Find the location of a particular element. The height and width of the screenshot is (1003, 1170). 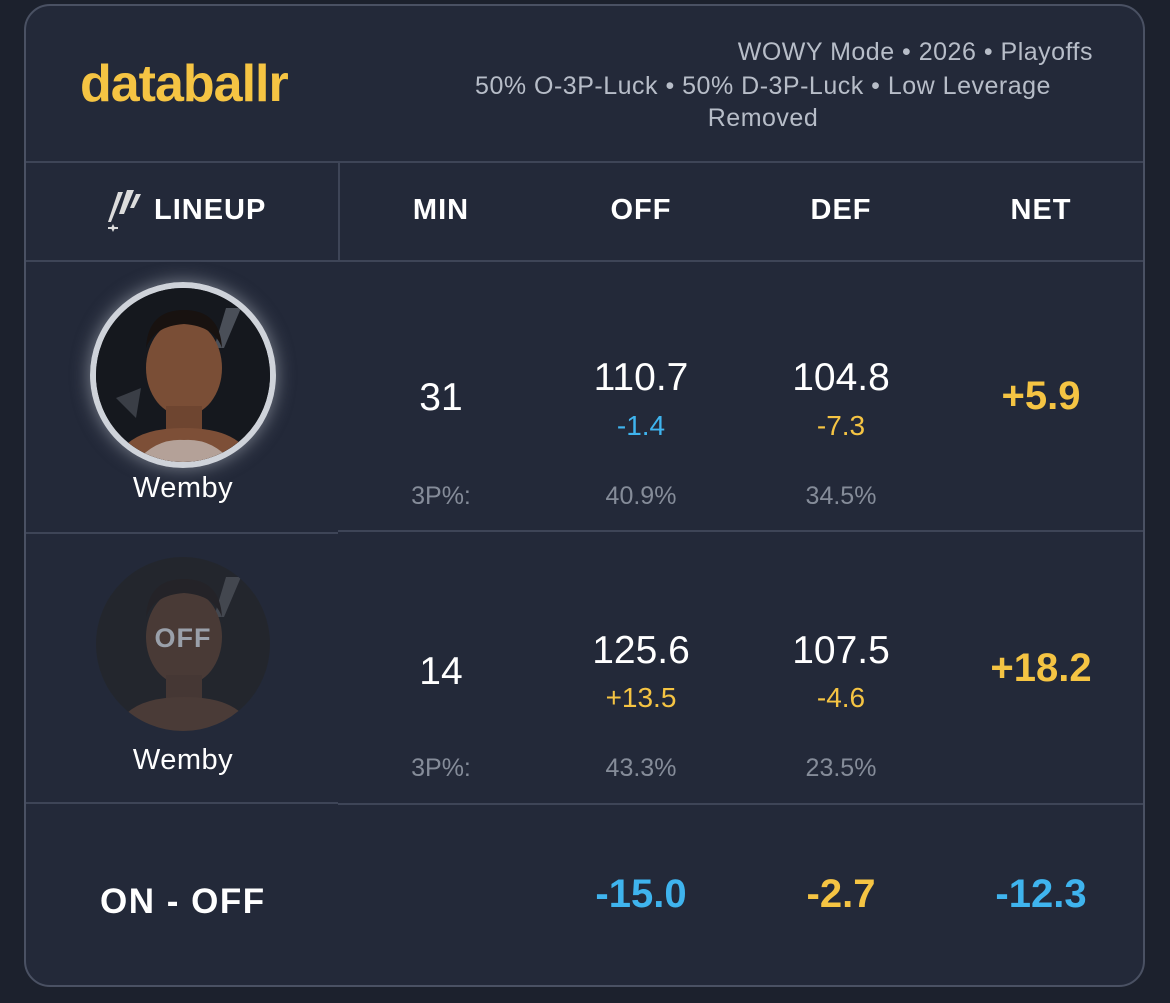

header-net: NET is located at coordinates (1041, 210).